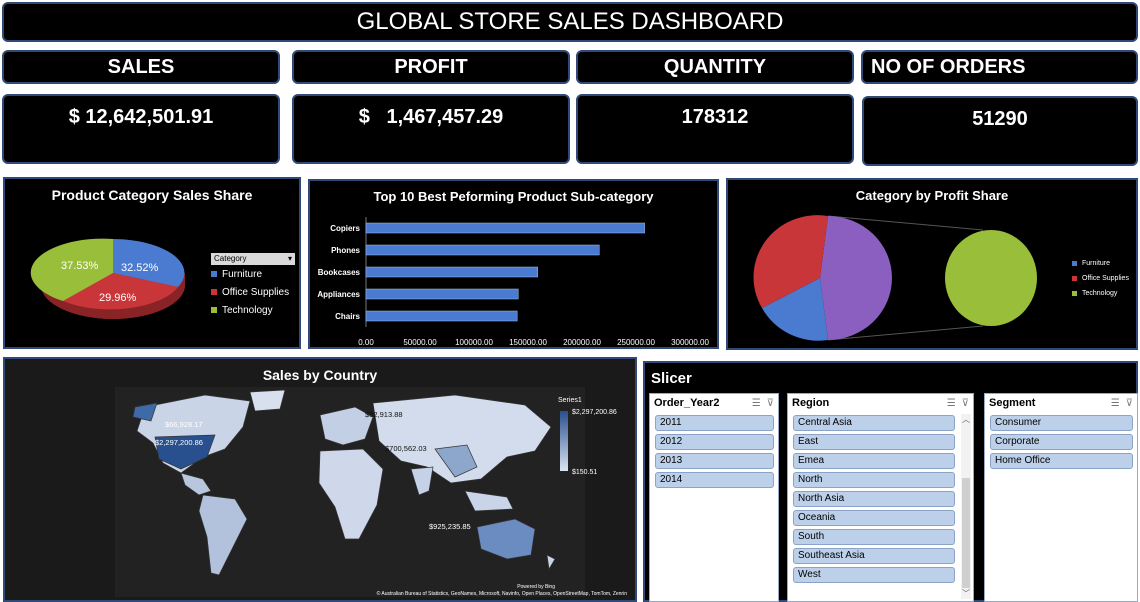 The width and height of the screenshot is (1140, 602). Describe the element at coordinates (966, 419) in the screenshot. I see `scroll-up-icon: ︿` at that location.